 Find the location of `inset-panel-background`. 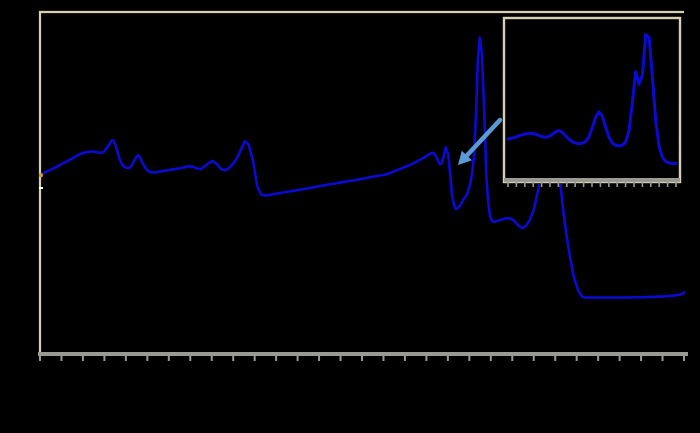

inset-panel-background is located at coordinates (592, 100).